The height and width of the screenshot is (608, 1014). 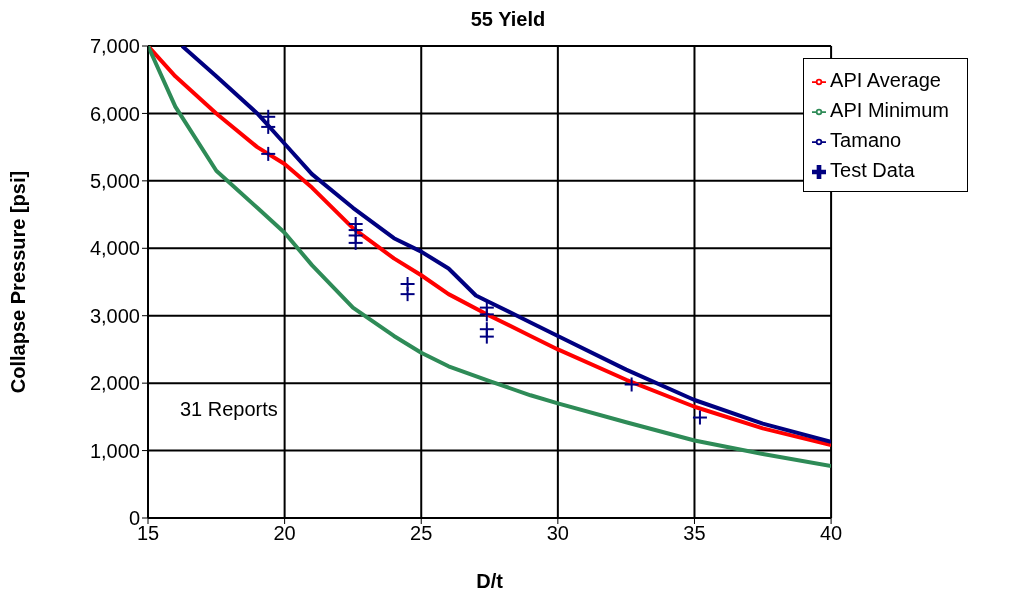 I want to click on y-tick-label: 1,000, so click(x=114, y=450).